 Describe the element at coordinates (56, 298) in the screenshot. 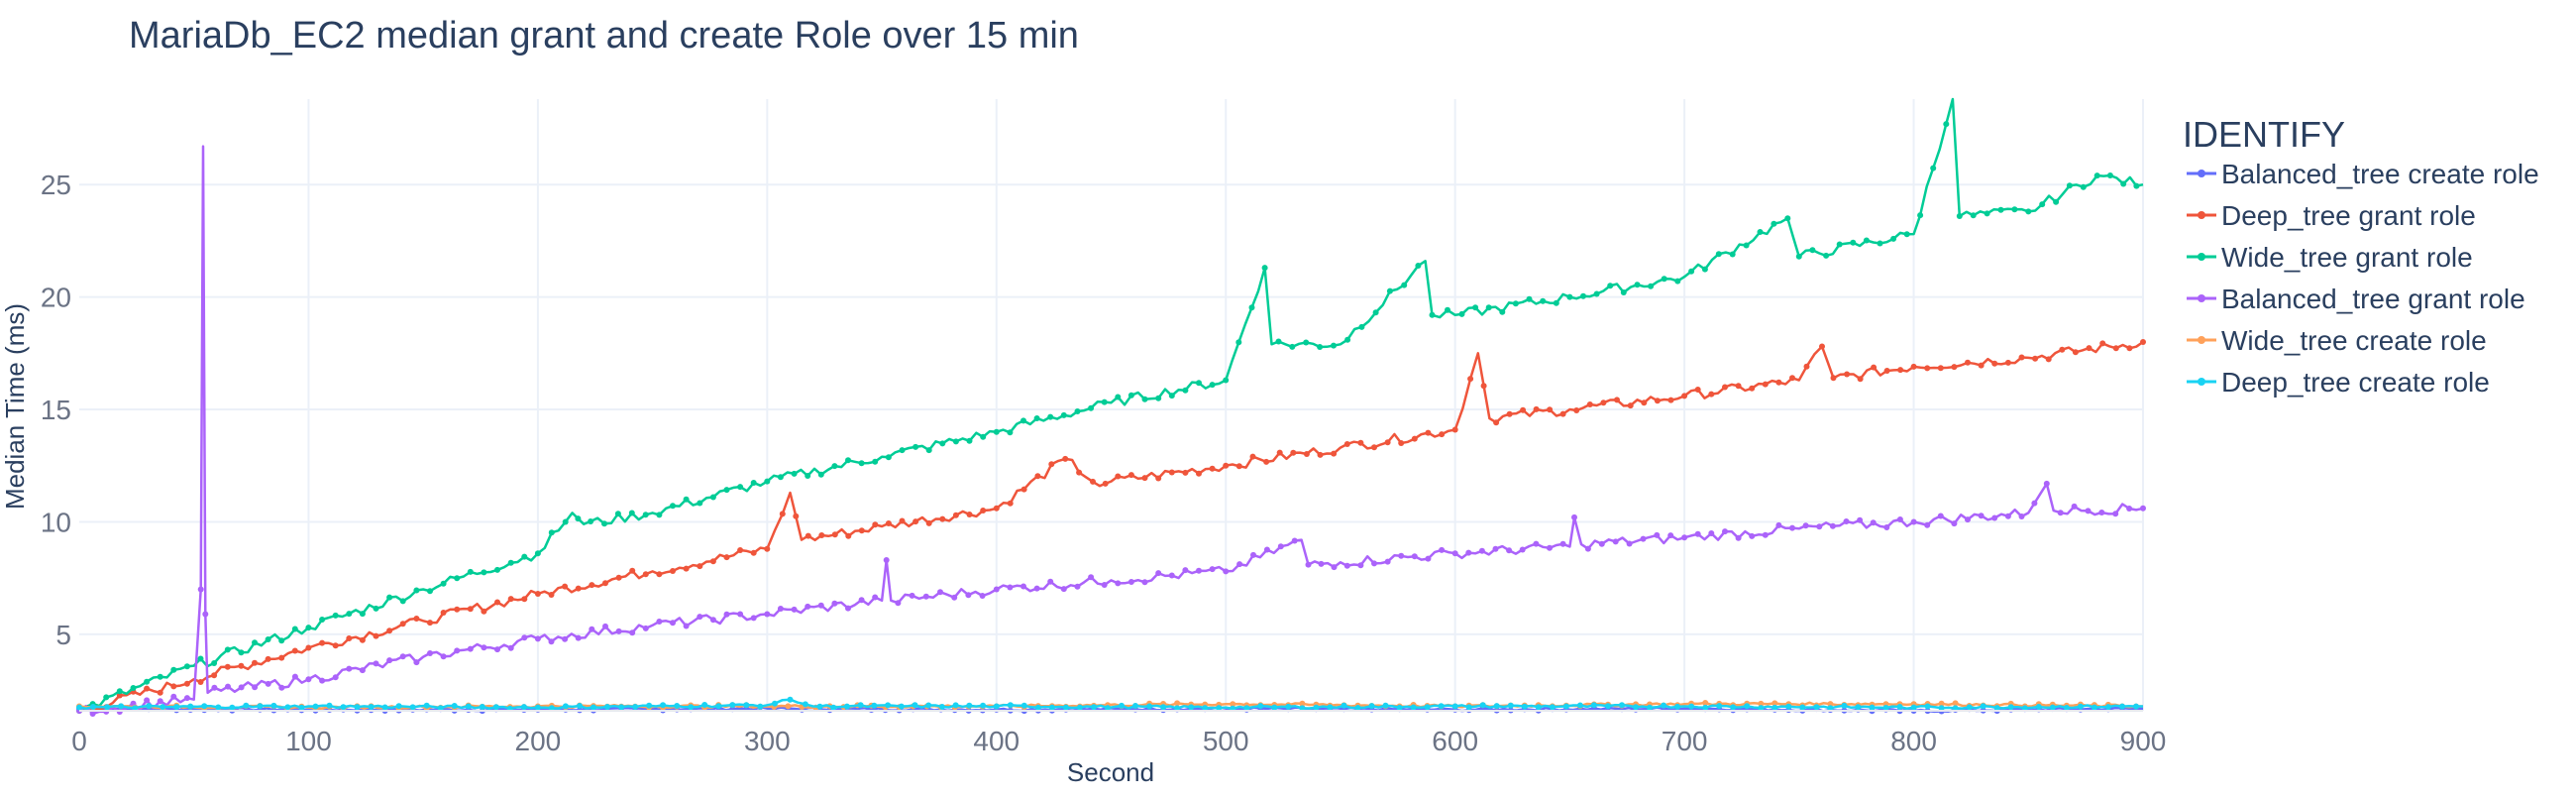

I see `y-tick-label: 20` at that location.